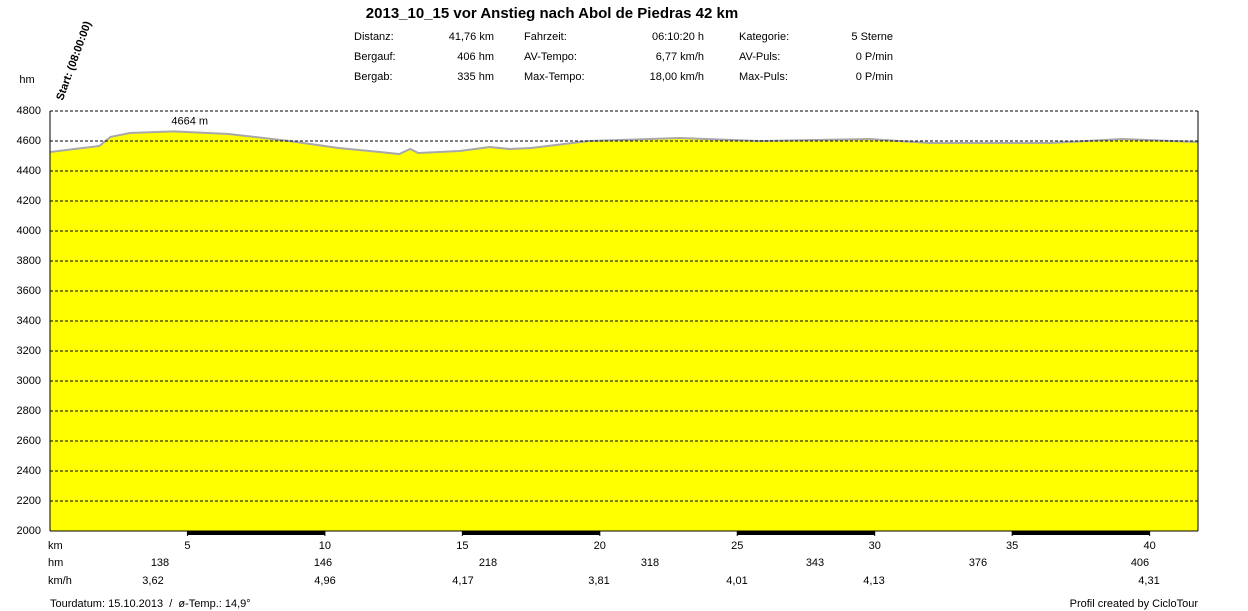 The image size is (1248, 611). I want to click on info-value: 18,00 km/h, so click(677, 77).